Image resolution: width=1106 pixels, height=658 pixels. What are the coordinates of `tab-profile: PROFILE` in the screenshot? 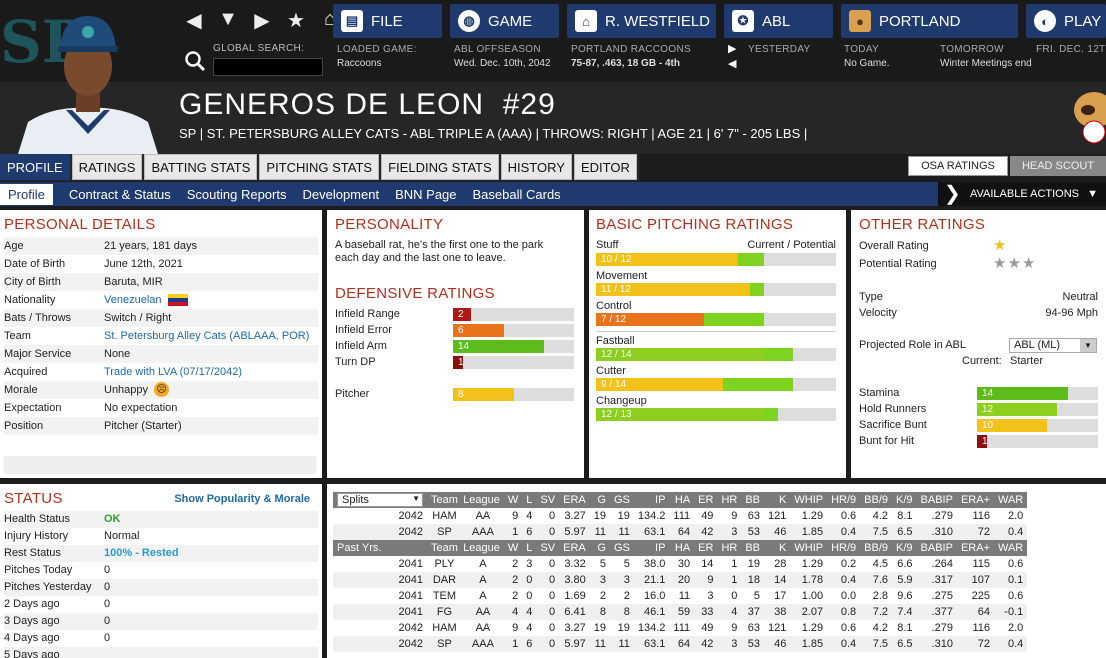 It's located at (35, 167).